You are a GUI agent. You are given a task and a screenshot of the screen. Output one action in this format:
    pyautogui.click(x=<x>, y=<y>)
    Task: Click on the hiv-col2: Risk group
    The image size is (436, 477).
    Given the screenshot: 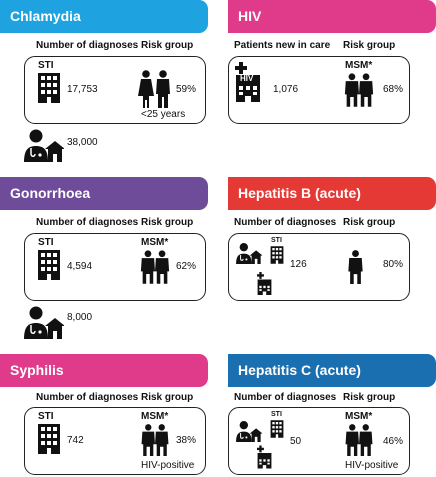 What is the action you would take?
    pyautogui.click(x=369, y=45)
    